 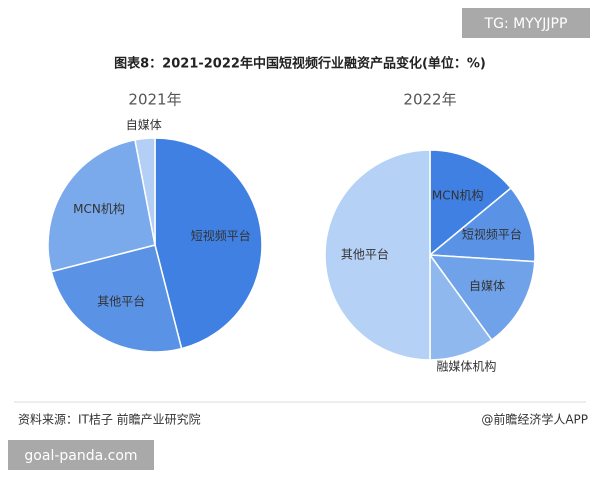 I want to click on watermark: goal-panda.com, so click(x=80, y=456).